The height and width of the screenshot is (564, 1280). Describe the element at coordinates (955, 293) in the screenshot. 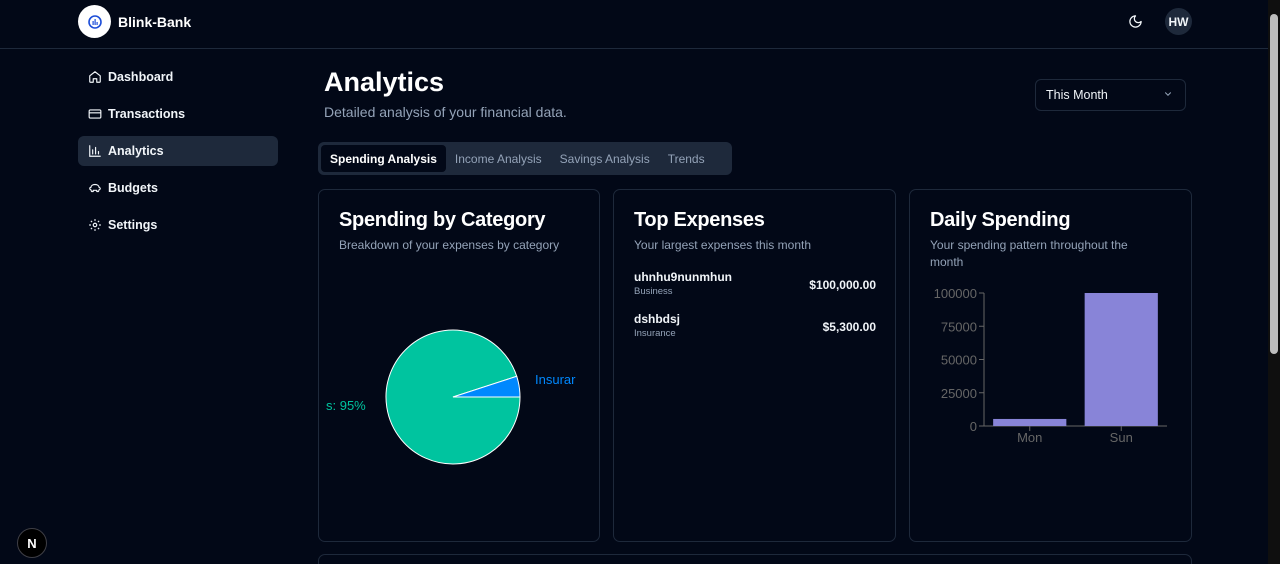

I see `y-tick-label: 100000` at that location.